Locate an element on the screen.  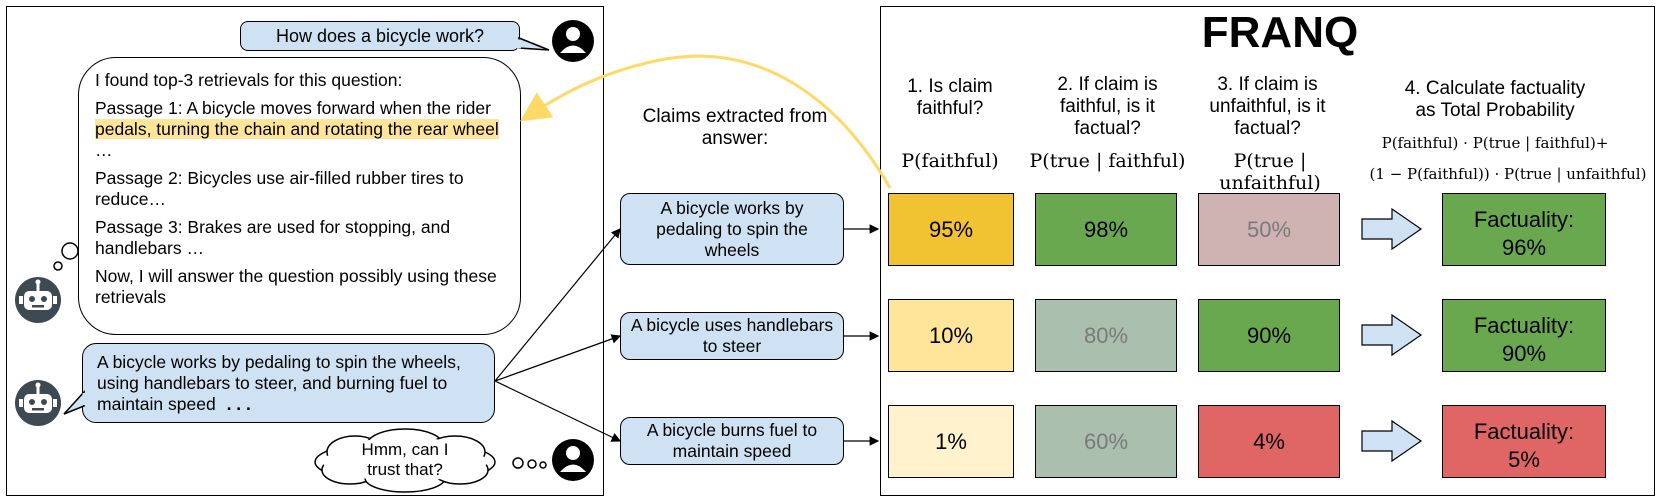
row2-factuality-label: Factuality: is located at coordinates (1524, 325).